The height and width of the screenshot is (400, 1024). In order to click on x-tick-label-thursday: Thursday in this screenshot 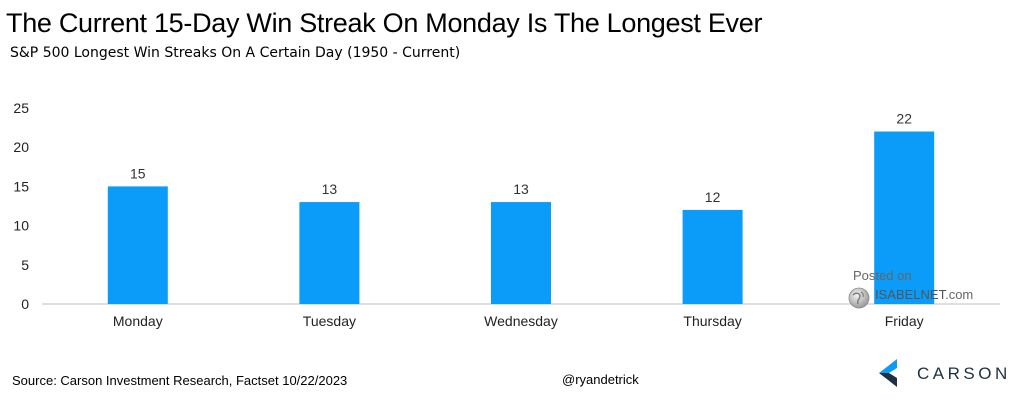, I will do `click(712, 321)`.